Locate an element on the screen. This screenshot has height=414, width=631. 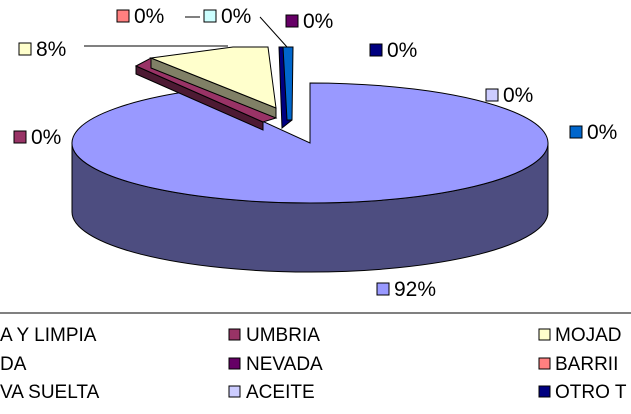
legend-entry-r0-c1: UMBRIA is located at coordinates (283, 335).